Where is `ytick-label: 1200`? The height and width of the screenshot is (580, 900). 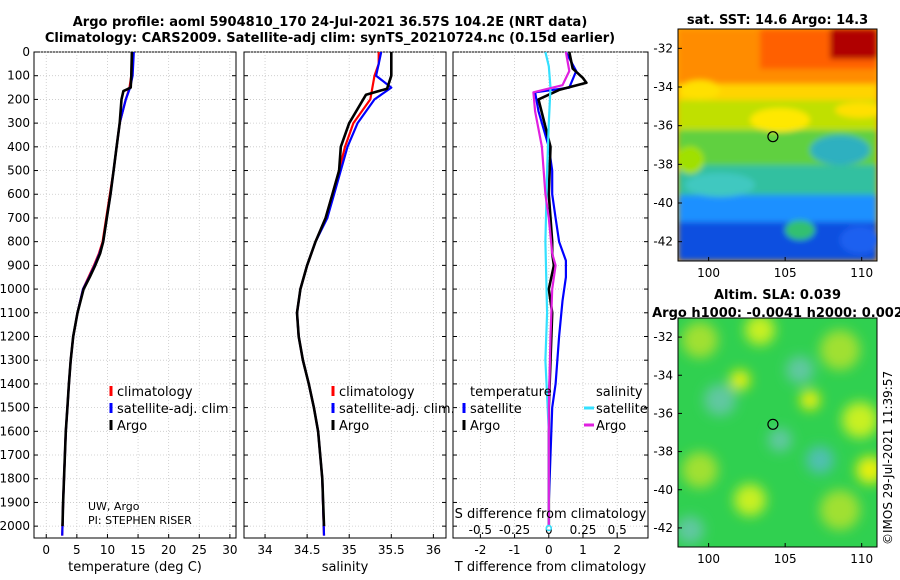 ytick-label: 1200 is located at coordinates (15, 336).